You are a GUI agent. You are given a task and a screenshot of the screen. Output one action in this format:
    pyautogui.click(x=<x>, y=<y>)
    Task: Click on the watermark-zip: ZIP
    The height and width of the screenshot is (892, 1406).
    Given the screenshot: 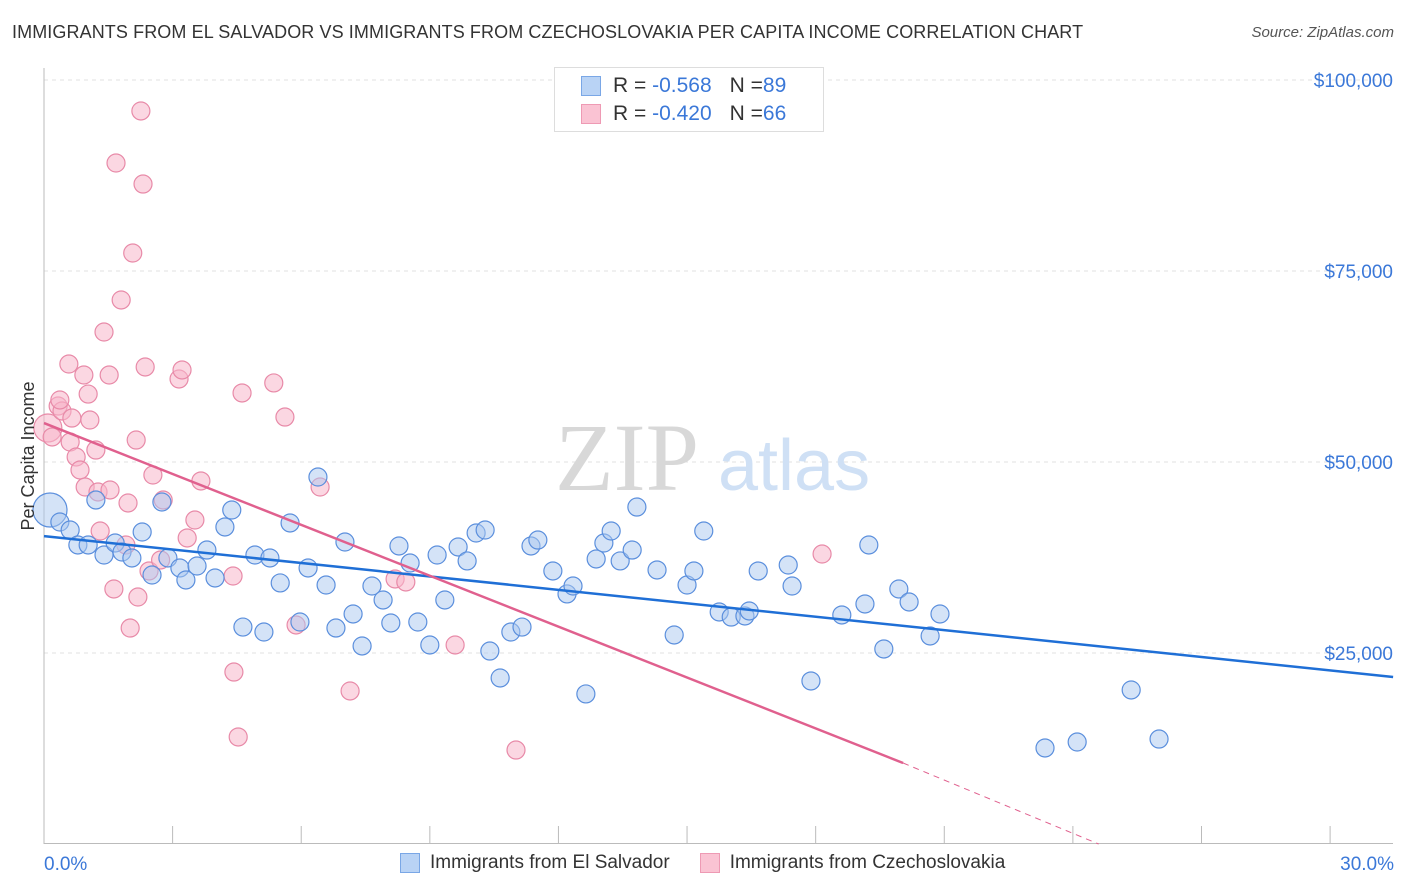 What is the action you would take?
    pyautogui.click(x=627, y=457)
    